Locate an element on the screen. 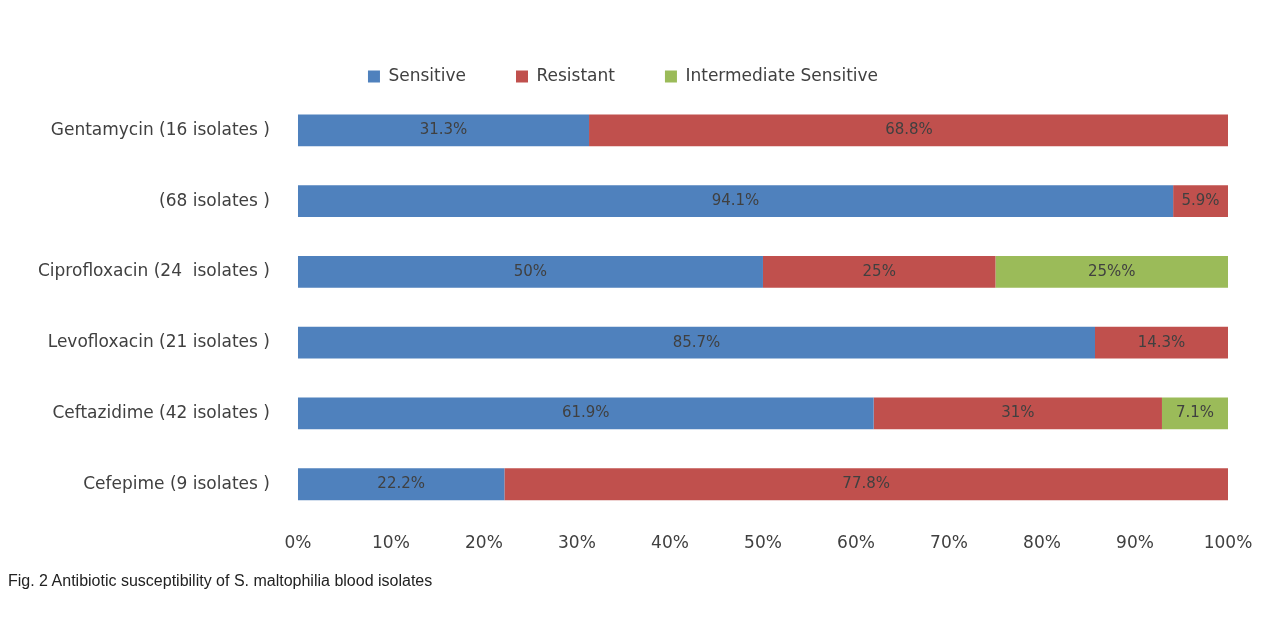 The height and width of the screenshot is (618, 1284). x-tick-label: 100% is located at coordinates (1228, 542).